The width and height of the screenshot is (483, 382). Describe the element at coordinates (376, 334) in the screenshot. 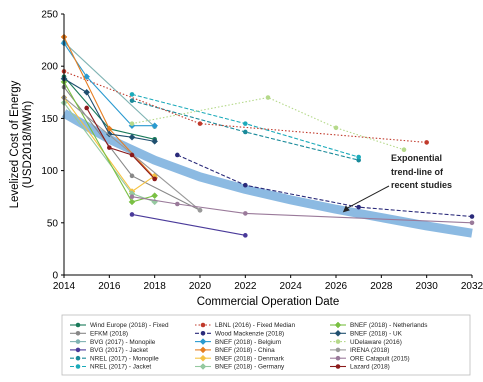

I see `legend-label-13: BNEF (2018) - UK` at that location.